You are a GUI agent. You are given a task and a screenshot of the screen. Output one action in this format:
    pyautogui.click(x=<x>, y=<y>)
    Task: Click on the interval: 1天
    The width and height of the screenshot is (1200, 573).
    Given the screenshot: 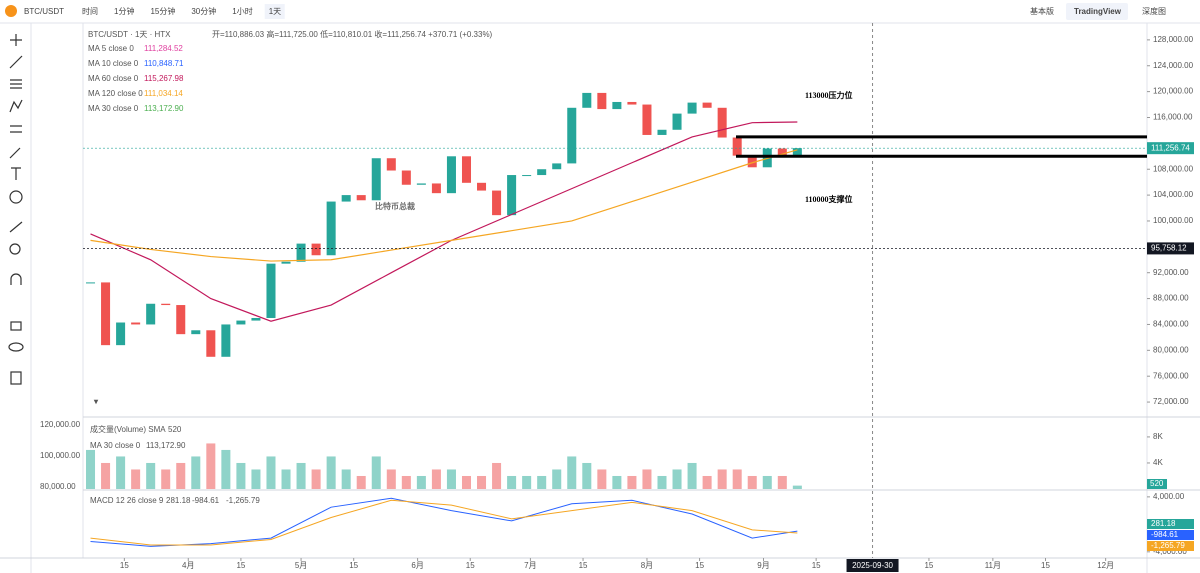 What is the action you would take?
    pyautogui.click(x=275, y=11)
    